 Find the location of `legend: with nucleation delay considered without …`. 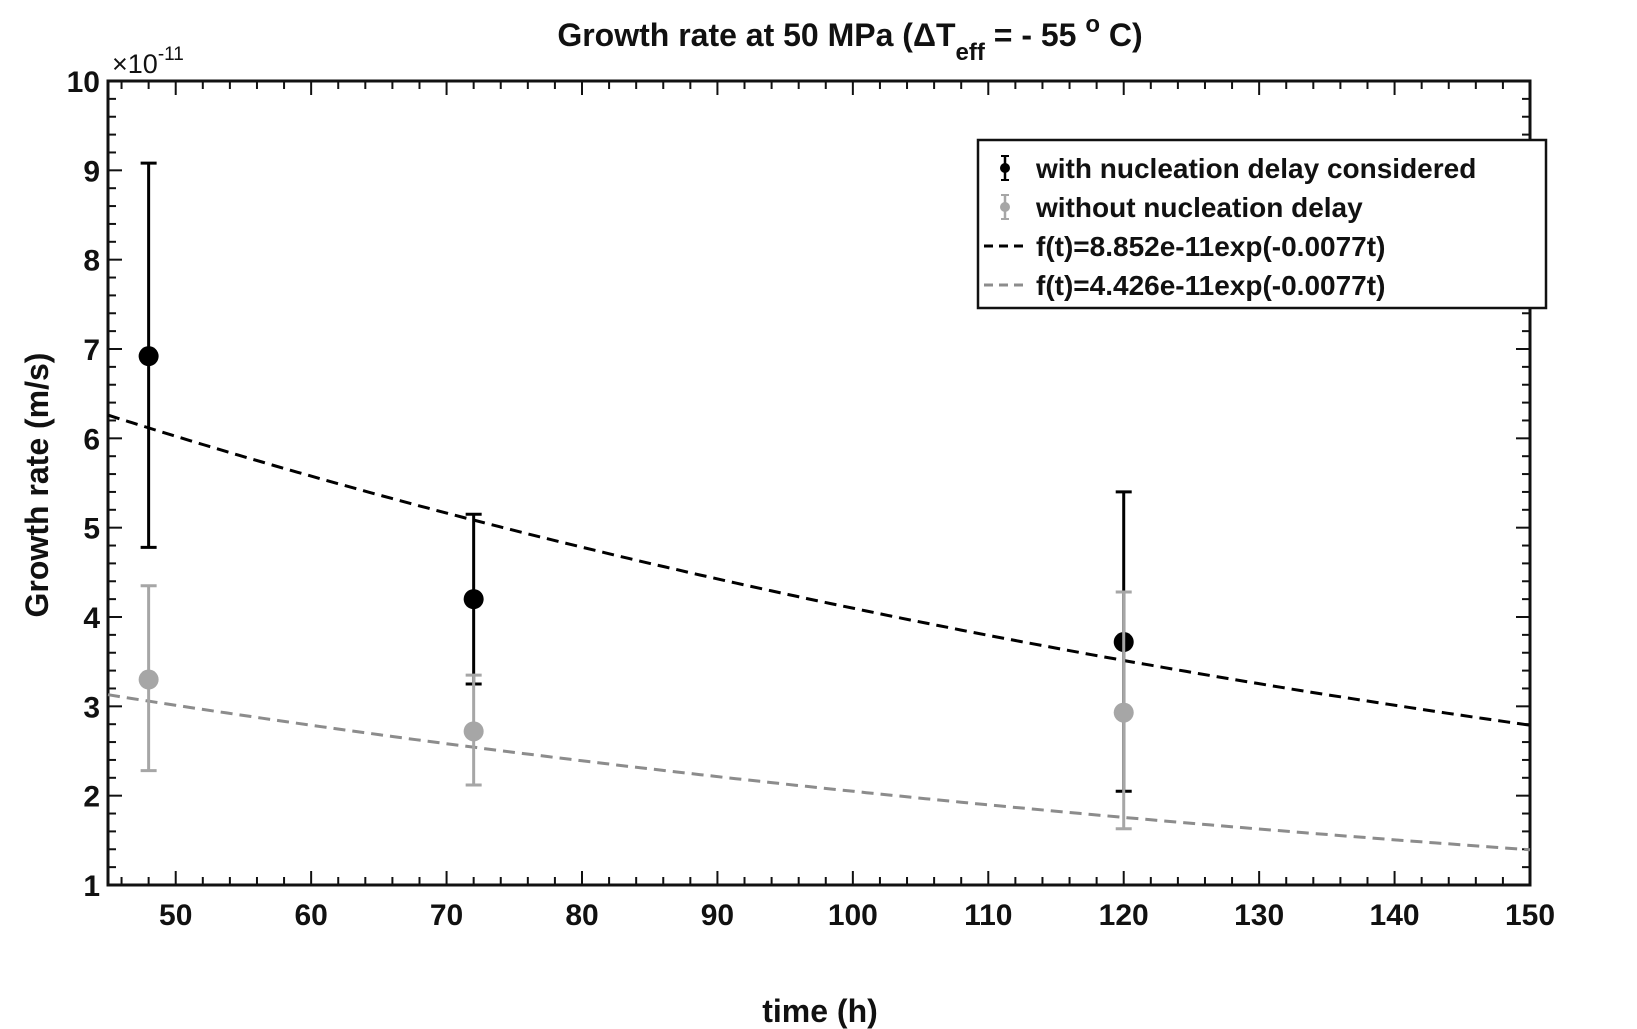

legend: with nucleation delay considered without … is located at coordinates (1262, 224).